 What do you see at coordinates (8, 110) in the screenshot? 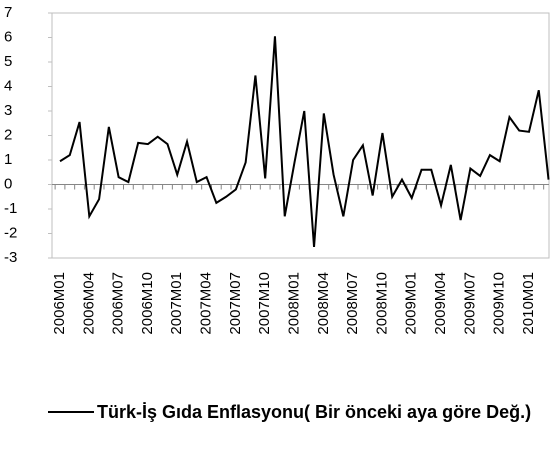
I see `y-tick-label: 3` at bounding box center [8, 110].